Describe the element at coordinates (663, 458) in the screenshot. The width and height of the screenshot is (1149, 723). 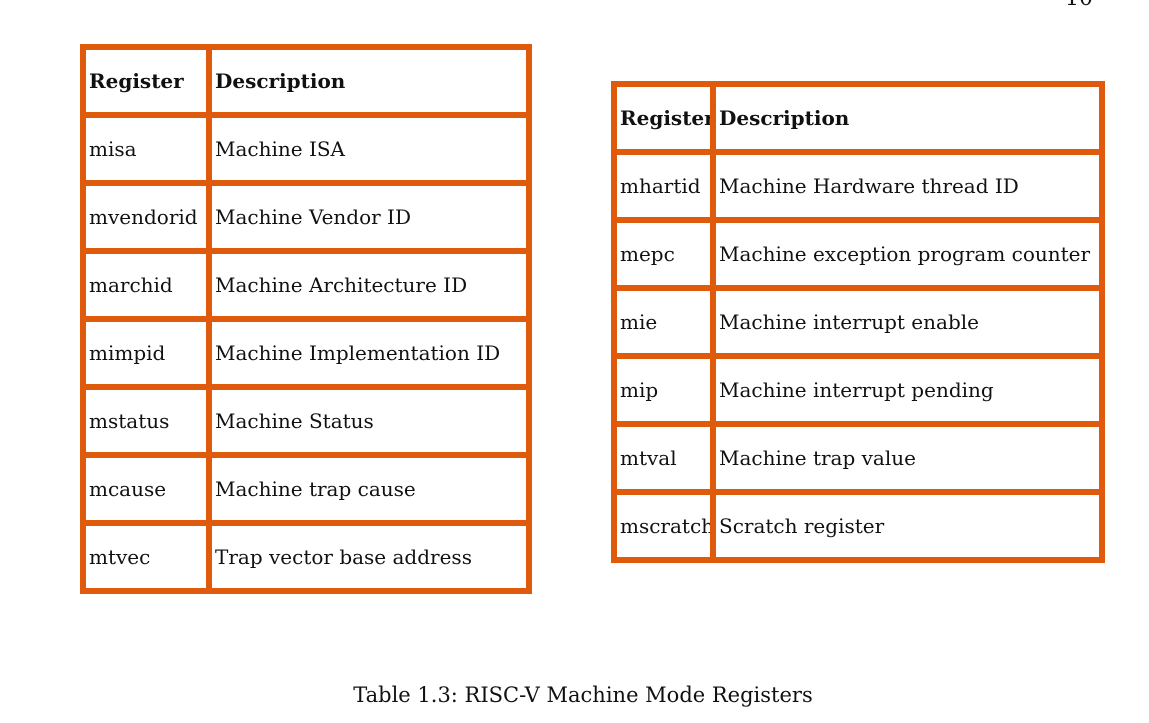
I see `register-name: mtval` at that location.